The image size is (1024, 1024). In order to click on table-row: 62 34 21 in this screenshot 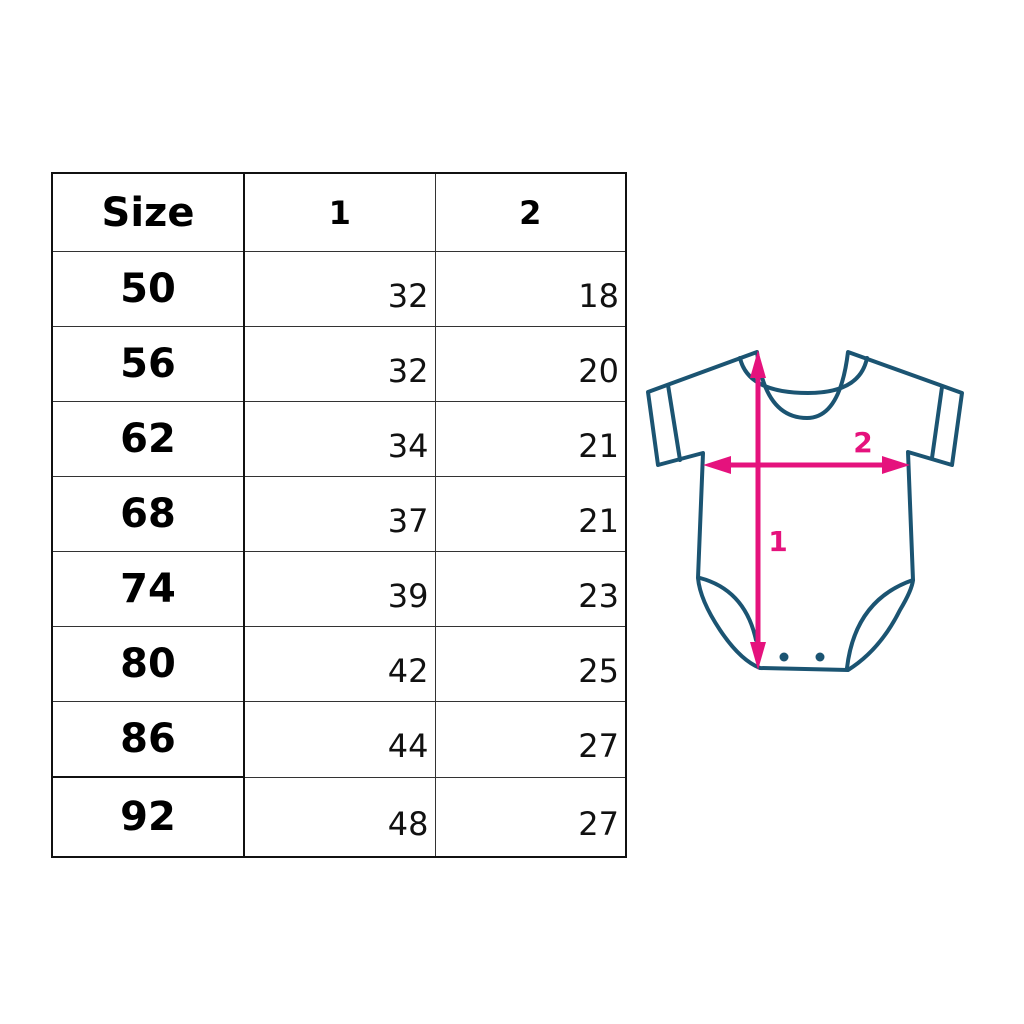, I will do `click(339, 439)`.